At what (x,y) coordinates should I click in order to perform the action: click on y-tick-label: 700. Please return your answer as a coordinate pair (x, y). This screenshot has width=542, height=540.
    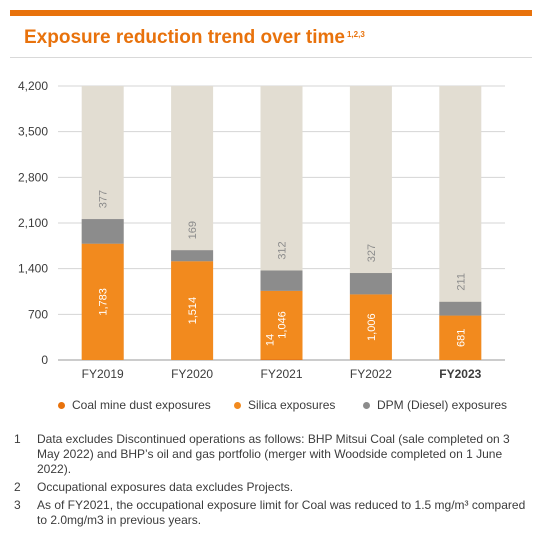
    Looking at the image, I should click on (38, 314).